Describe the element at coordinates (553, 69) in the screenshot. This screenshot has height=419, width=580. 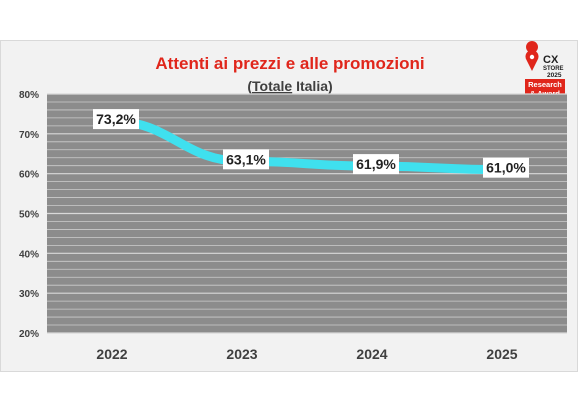
I see `logo-store: STORE` at that location.